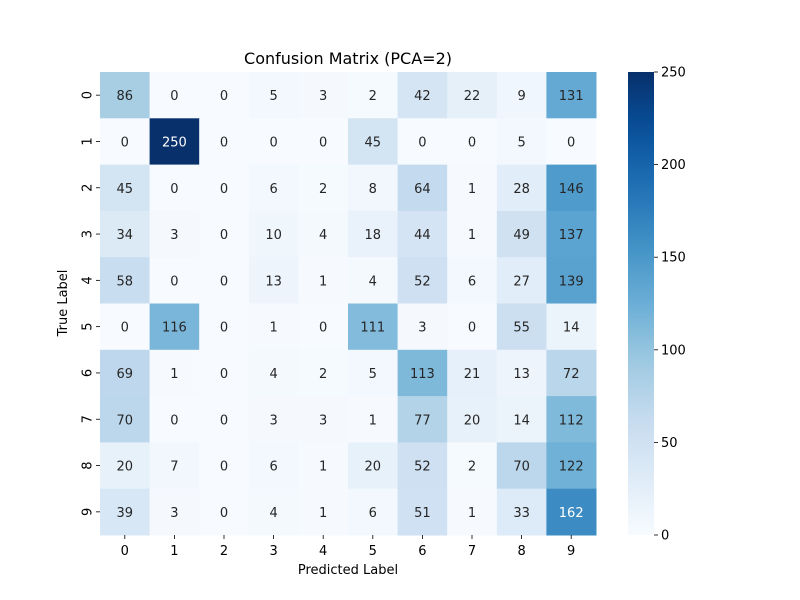 The image size is (800, 600). Describe the element at coordinates (521, 189) in the screenshot. I see `cell-value-label: 28` at that location.